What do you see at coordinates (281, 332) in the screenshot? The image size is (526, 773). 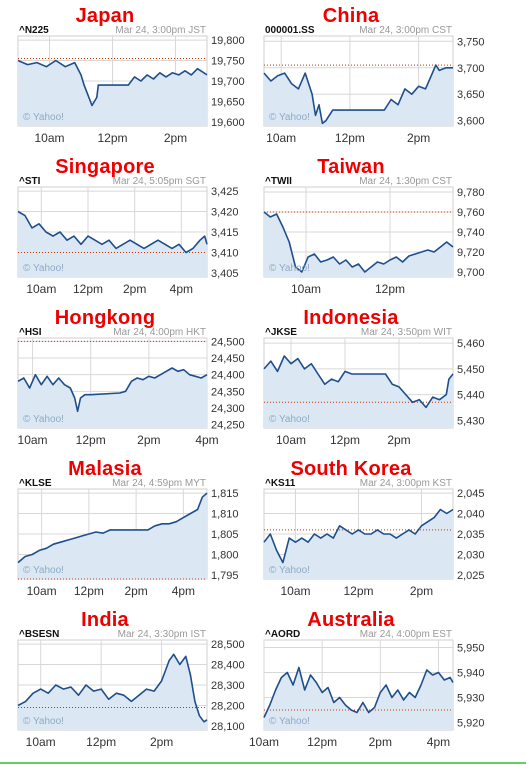 I see `ticker-symbol: ^JKSE` at bounding box center [281, 332].